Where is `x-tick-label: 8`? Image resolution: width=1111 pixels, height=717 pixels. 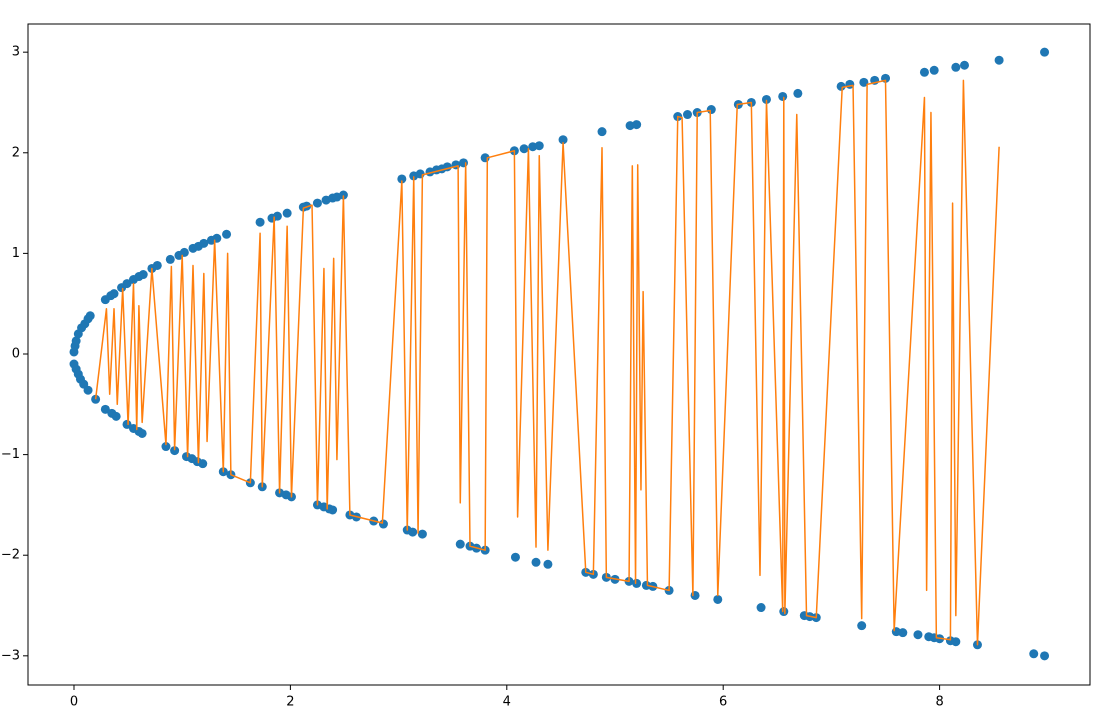 x-tick-label: 8 is located at coordinates (939, 702).